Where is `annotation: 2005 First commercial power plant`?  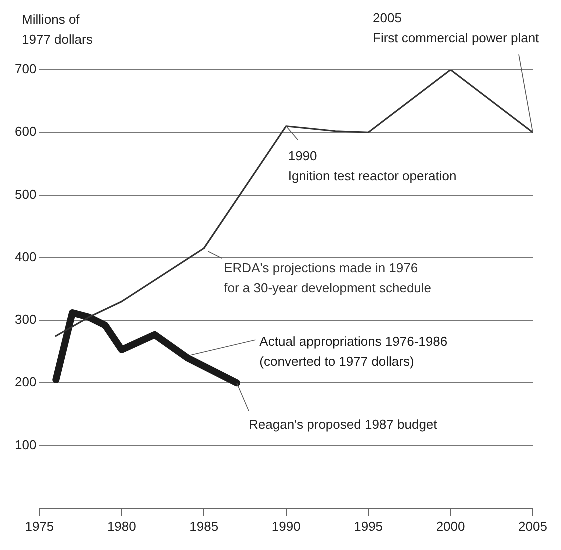 annotation: 2005 First commercial power plant is located at coordinates (456, 28).